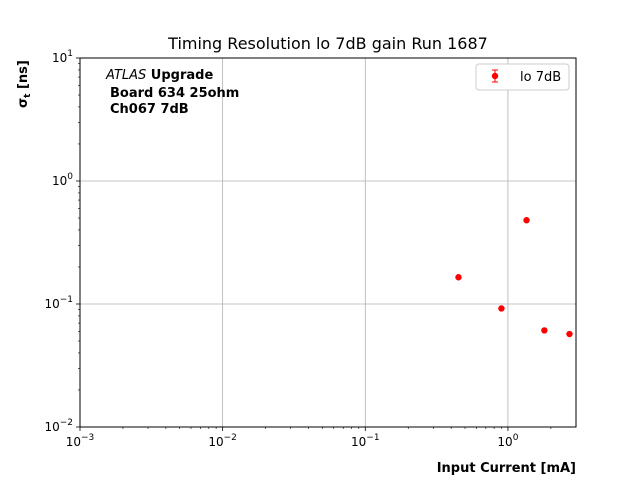 The height and width of the screenshot is (480, 640). I want to click on channel-label: Ch067 7dB, so click(149, 109).